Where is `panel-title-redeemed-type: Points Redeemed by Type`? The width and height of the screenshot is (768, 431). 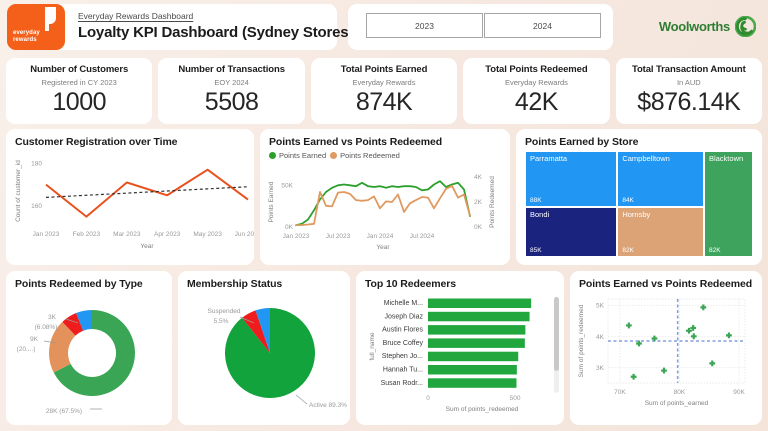
panel-title-redeemed-type: Points Redeemed by Type is located at coordinates (79, 284).